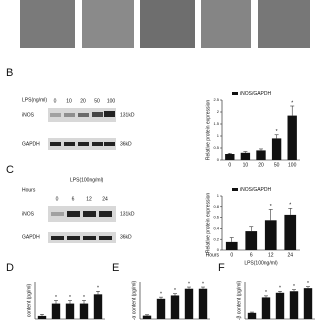  What do you see at coordinates (216, 238) in the screenshot?
I see `y-tick-label: 0.2` at bounding box center [216, 238].